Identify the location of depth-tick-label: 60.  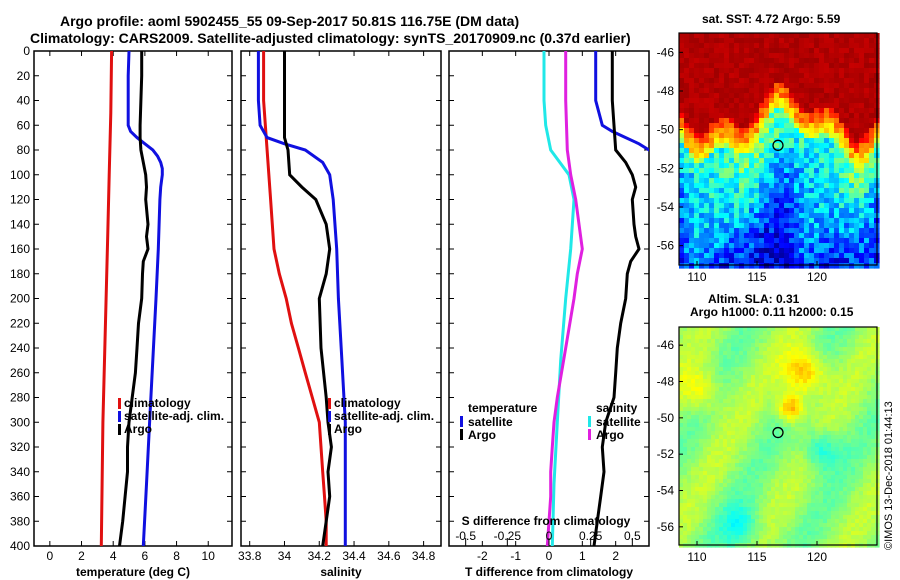
(24, 125).